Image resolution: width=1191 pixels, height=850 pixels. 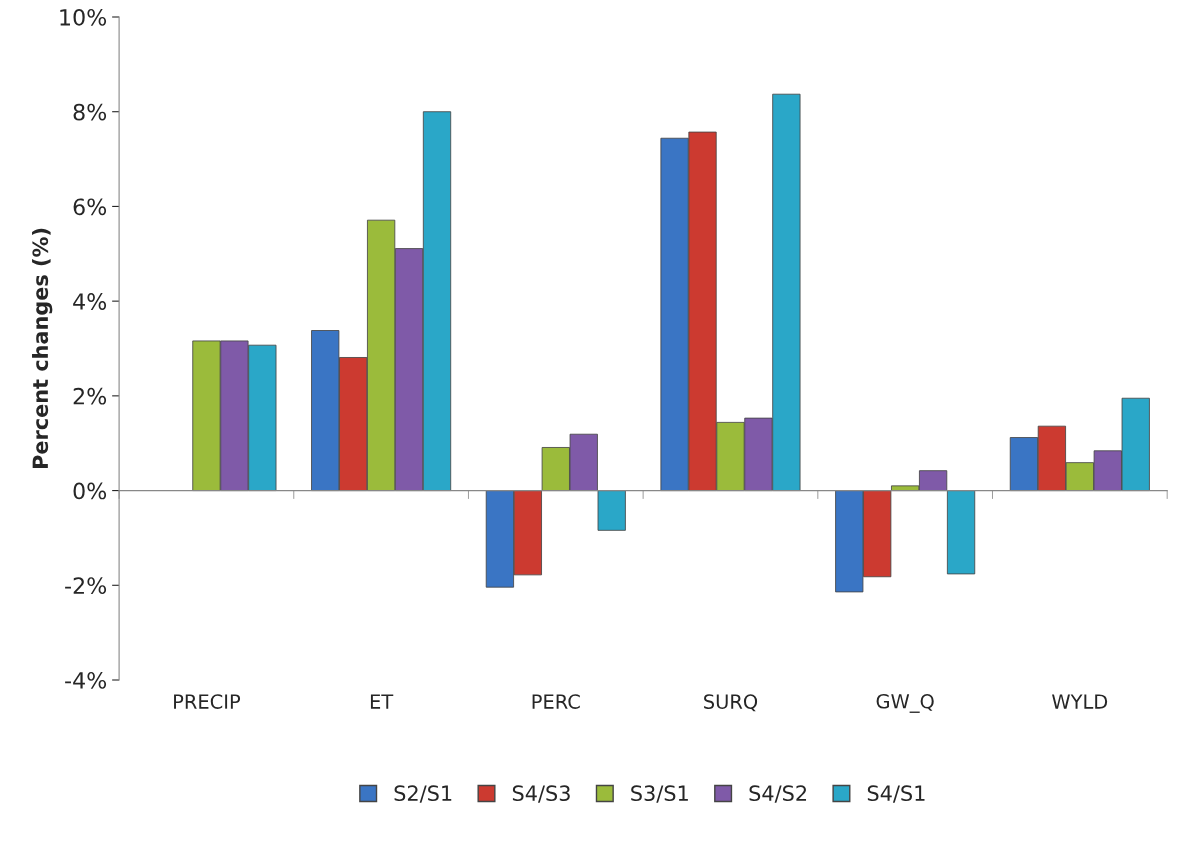 What do you see at coordinates (896, 794) in the screenshot?
I see `legend-label: S4/S1` at bounding box center [896, 794].